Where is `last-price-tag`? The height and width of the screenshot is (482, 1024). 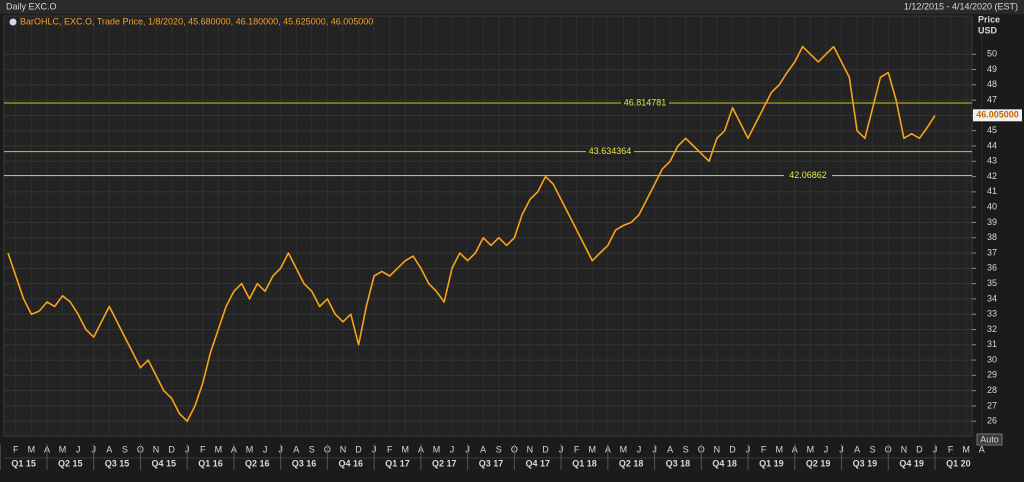
last-price-tag is located at coordinates (997, 115).